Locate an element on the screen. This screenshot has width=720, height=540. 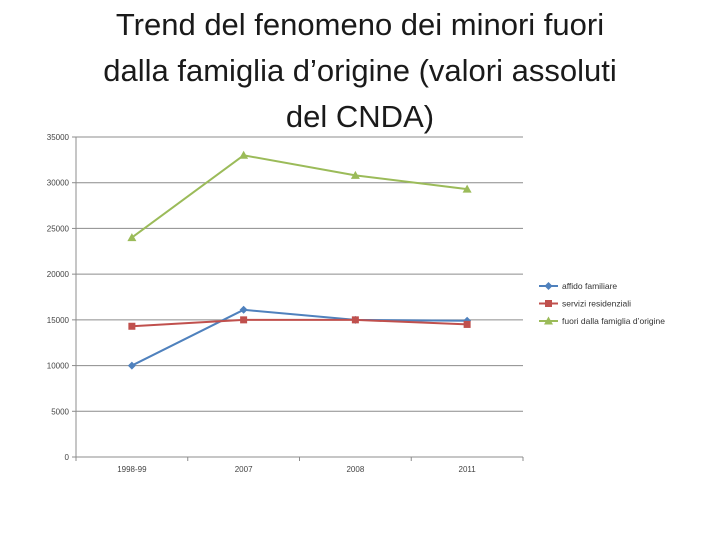
y-tick-label: 35000 is located at coordinates (58, 137).